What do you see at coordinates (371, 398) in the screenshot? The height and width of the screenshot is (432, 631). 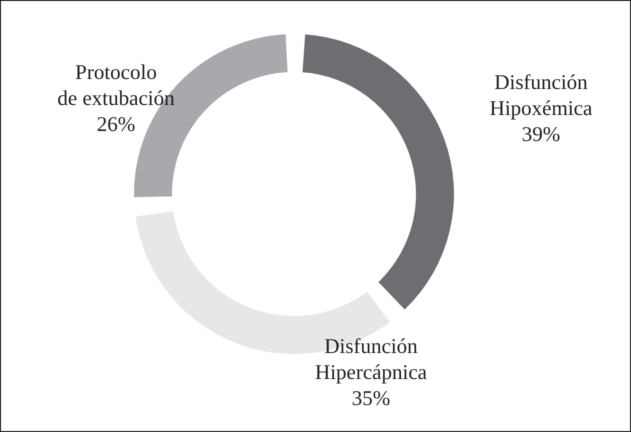 I see `data-label: 35%` at bounding box center [371, 398].